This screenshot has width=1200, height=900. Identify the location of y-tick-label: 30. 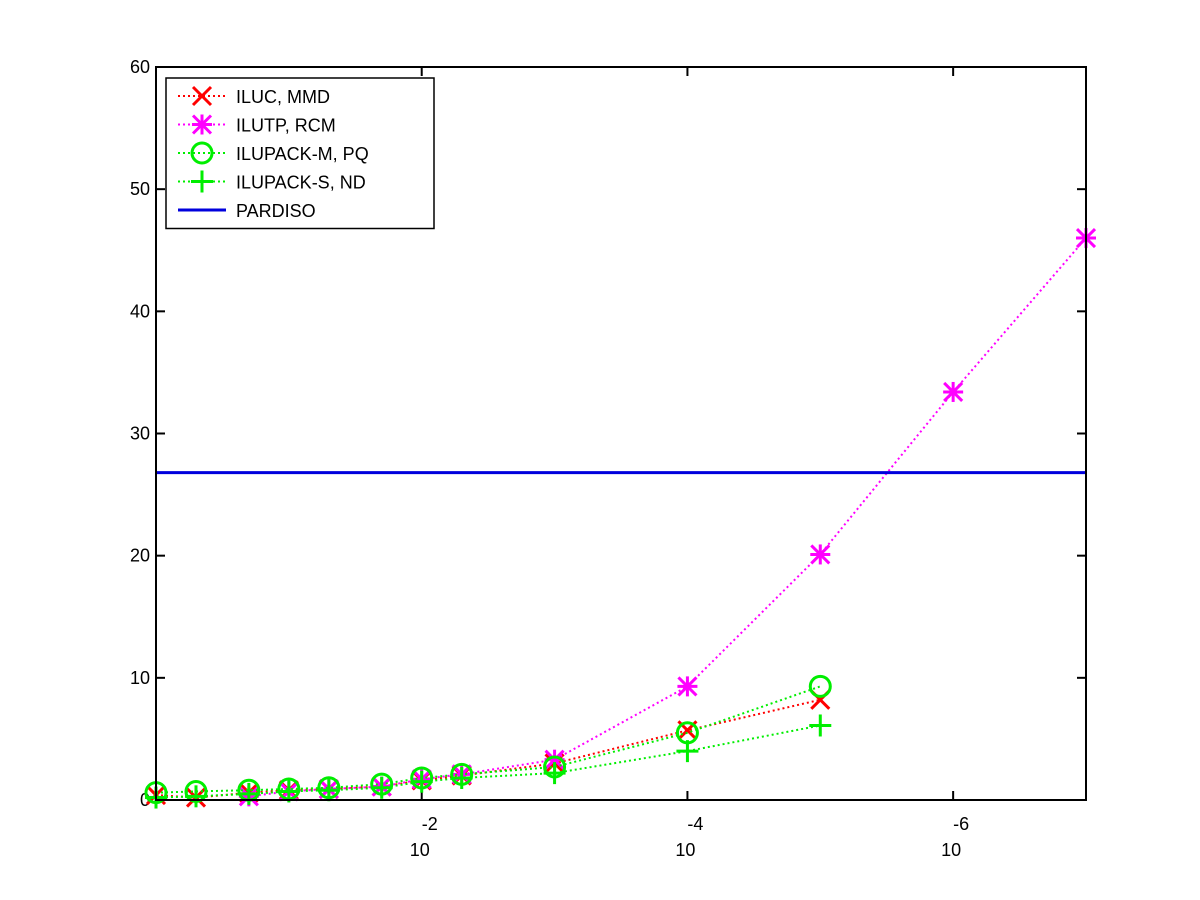
(140, 434).